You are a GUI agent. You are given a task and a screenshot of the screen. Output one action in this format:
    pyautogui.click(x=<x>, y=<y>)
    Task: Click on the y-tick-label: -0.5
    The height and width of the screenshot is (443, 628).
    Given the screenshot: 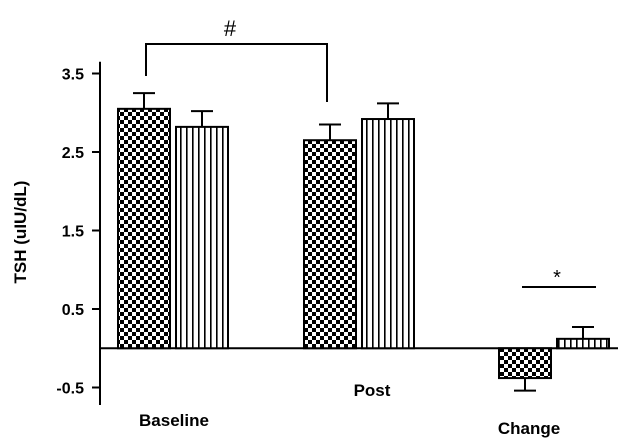 What is the action you would take?
    pyautogui.click(x=70, y=389)
    